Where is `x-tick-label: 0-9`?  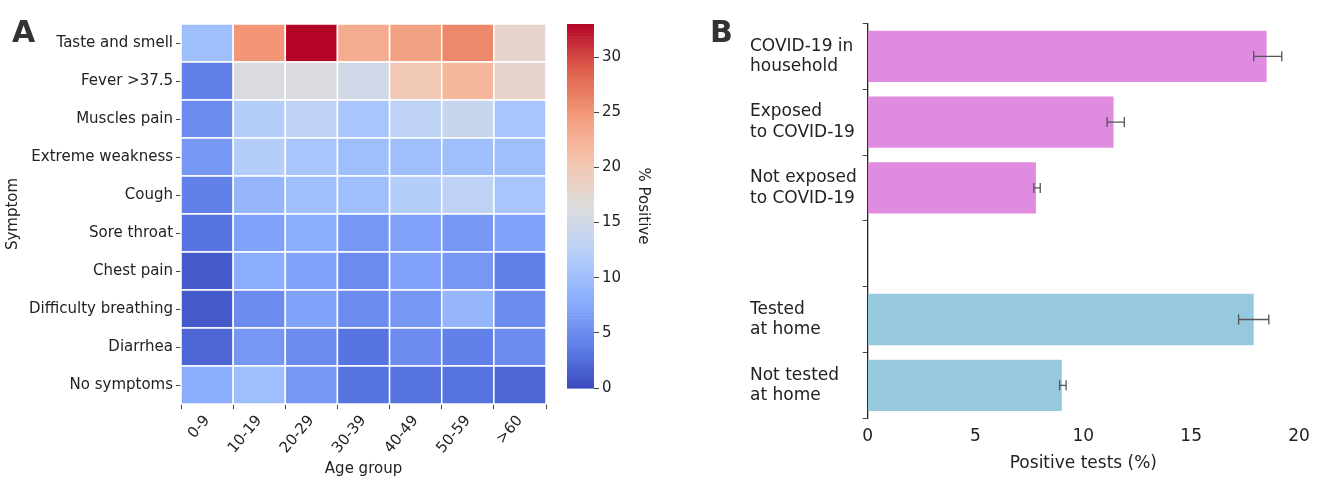 x-tick-label: 0-9 is located at coordinates (198, 426).